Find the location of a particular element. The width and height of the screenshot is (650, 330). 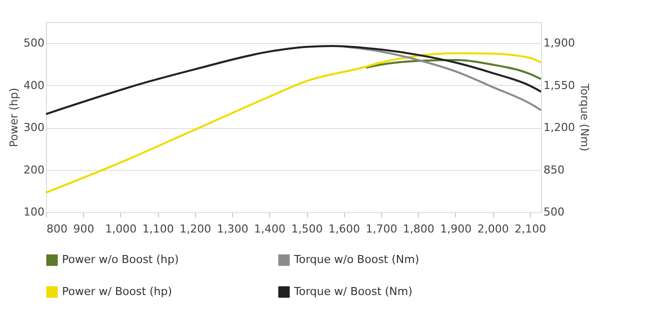

x-tick-label: 1,900 is located at coordinates (456, 229).